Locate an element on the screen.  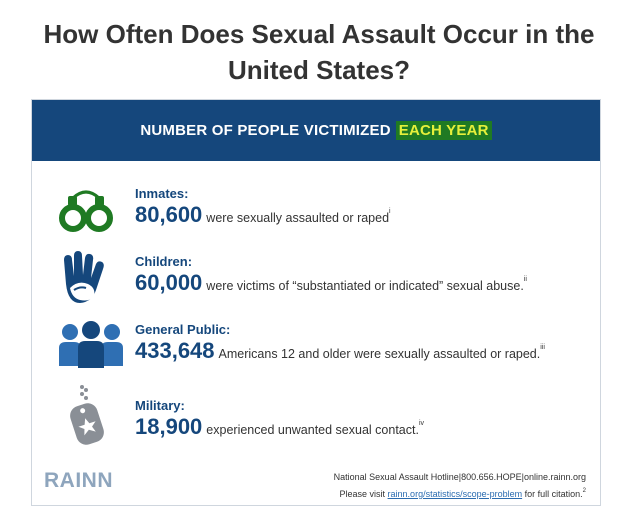
visit-prefix: Please visit is located at coordinates (362, 494).